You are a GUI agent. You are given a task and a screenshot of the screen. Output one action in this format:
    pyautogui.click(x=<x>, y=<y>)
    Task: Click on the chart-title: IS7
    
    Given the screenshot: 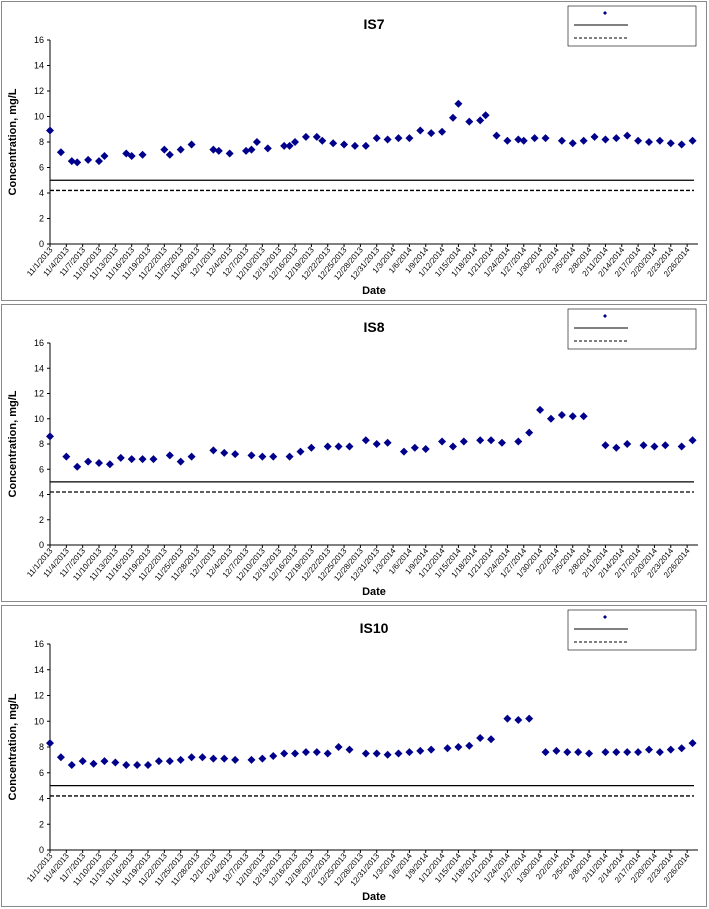 What is the action you would take?
    pyautogui.click(x=373, y=24)
    